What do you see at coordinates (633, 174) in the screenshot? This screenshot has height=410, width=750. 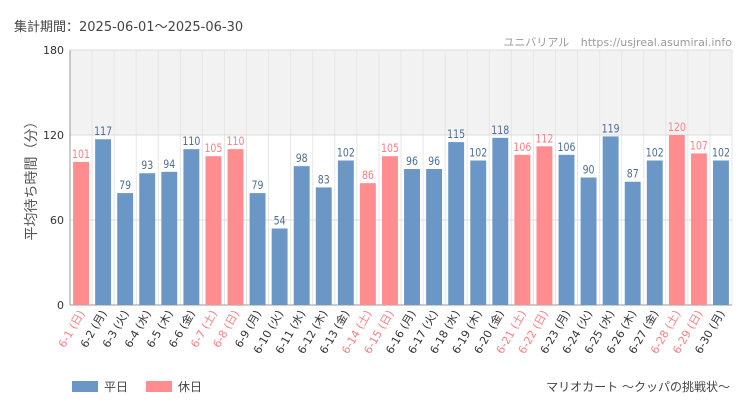 I see `bar-value-label: 87` at bounding box center [633, 174].